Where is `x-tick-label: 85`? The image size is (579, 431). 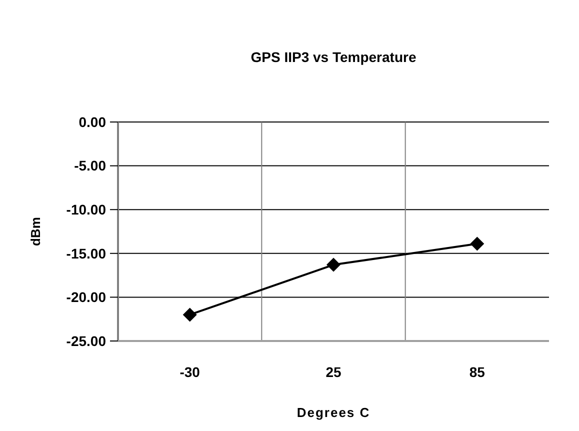 x-tick-label: 85 is located at coordinates (477, 372).